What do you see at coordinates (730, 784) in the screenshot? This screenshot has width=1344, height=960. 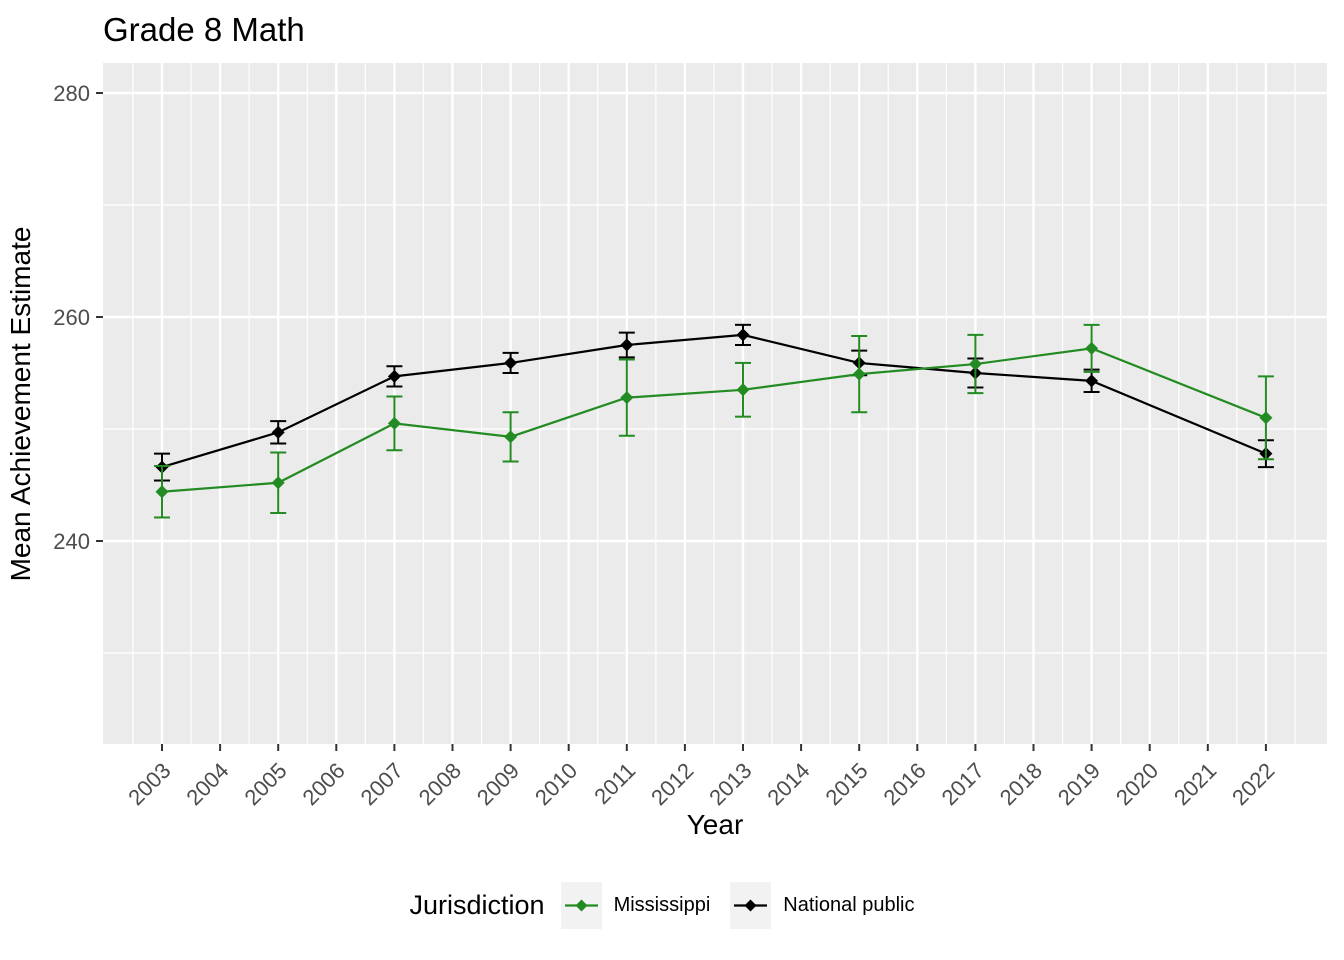 I see `x-tick-label: 2013` at bounding box center [730, 784].